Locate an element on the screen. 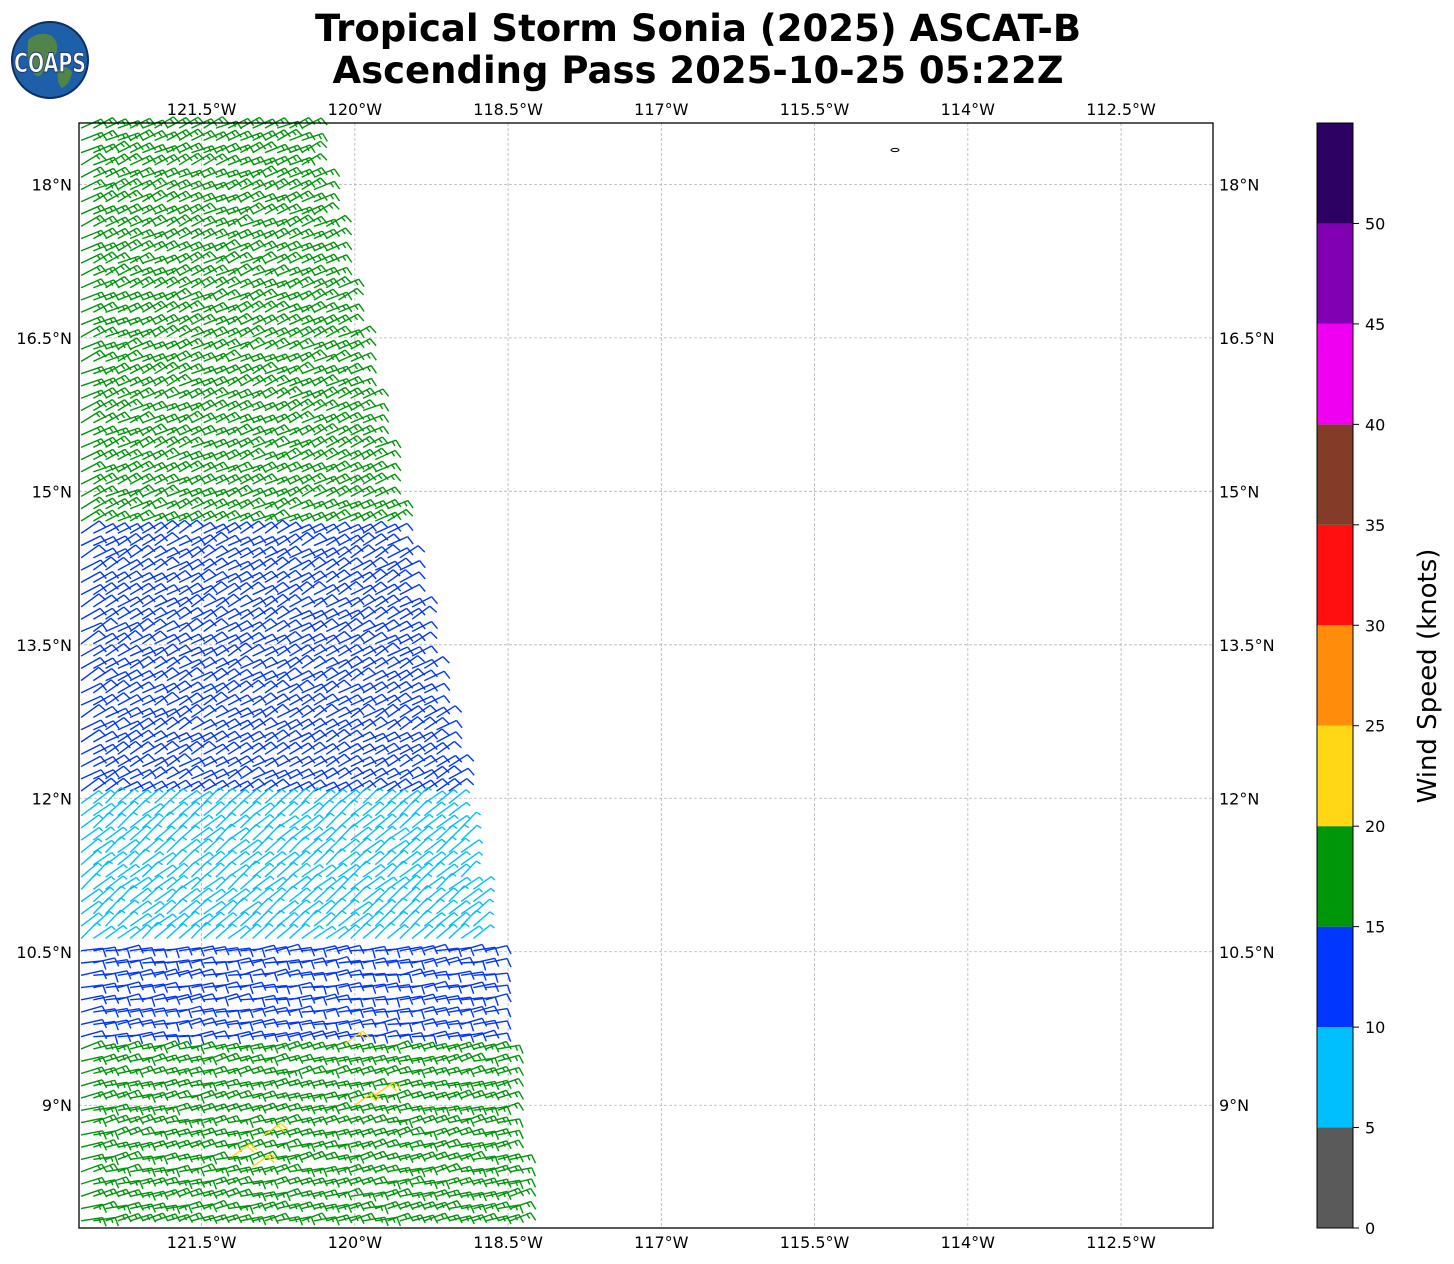 This screenshot has height=1264, width=1454. x-tick-label-bottom: 121.5°W is located at coordinates (202, 1242).